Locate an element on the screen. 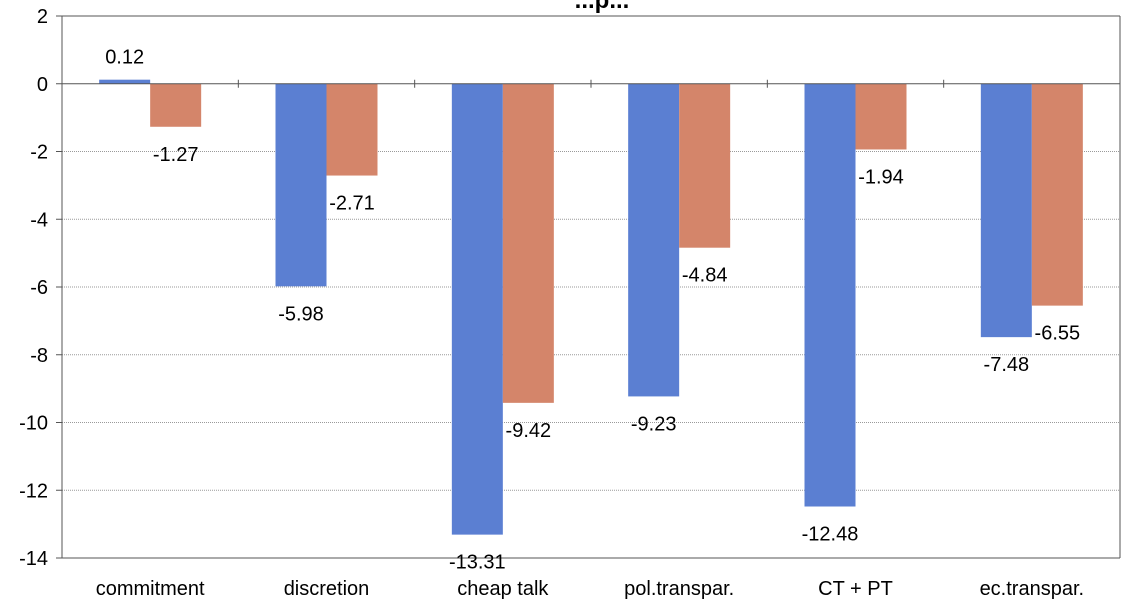 This screenshot has width=1132, height=605. y-tick-label: -2 is located at coordinates (39, 153).